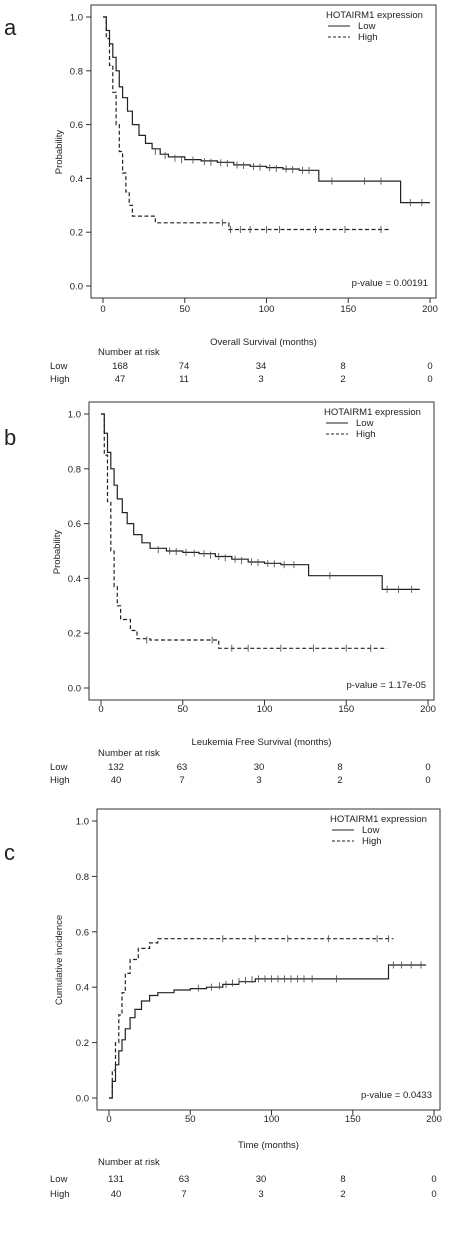  Describe the element at coordinates (261, 1179) in the screenshot. I see `risk-value: 30` at that location.